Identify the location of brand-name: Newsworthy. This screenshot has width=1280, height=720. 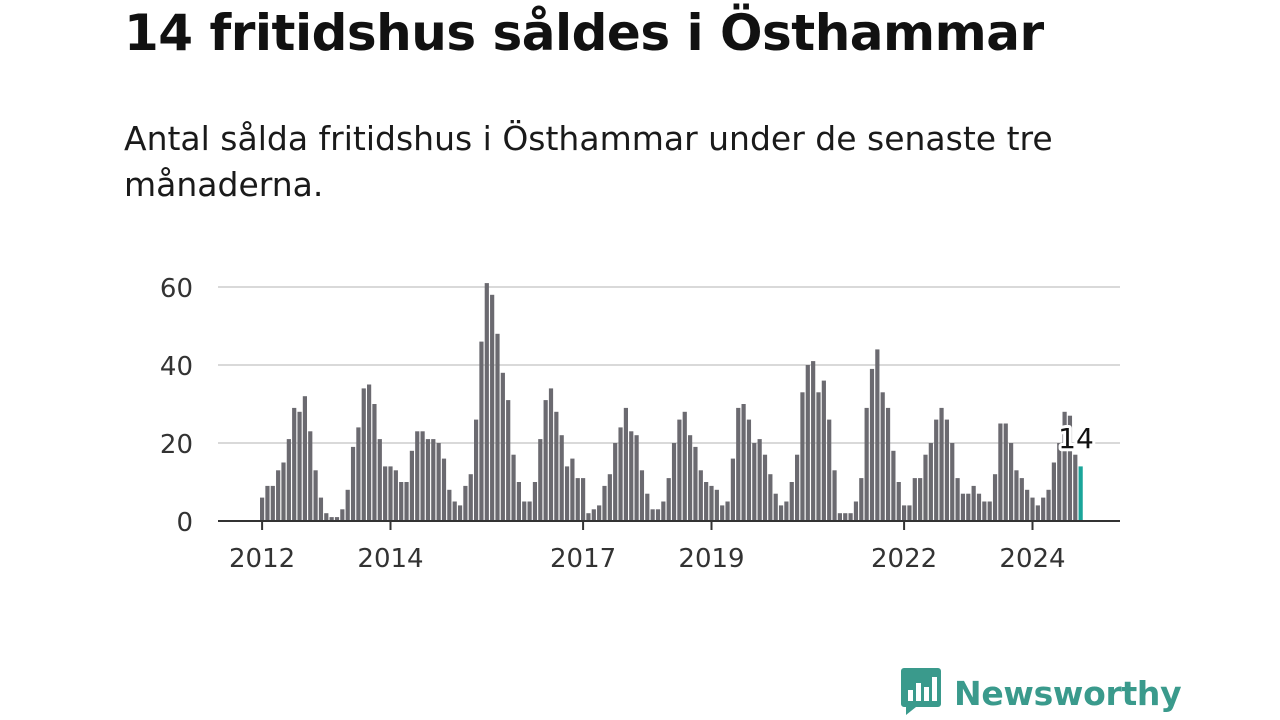
(1068, 693).